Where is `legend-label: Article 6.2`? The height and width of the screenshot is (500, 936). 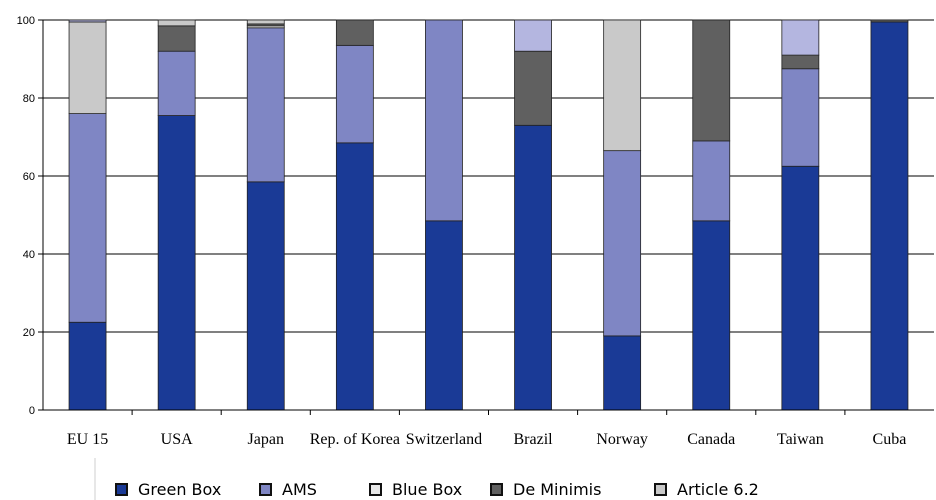 legend-label: Article 6.2 is located at coordinates (718, 489).